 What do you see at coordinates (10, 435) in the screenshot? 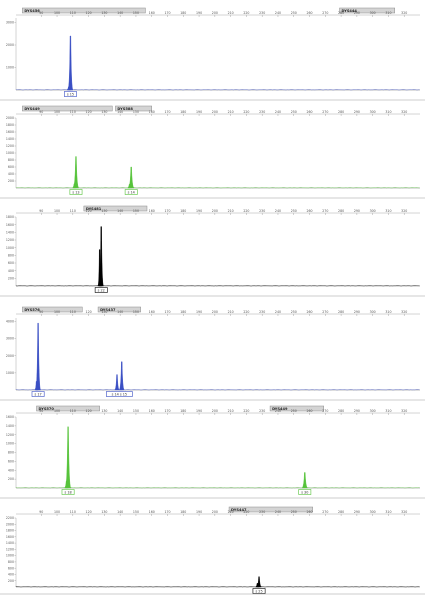
I see `y-tick-label: 1200` at bounding box center [10, 435].